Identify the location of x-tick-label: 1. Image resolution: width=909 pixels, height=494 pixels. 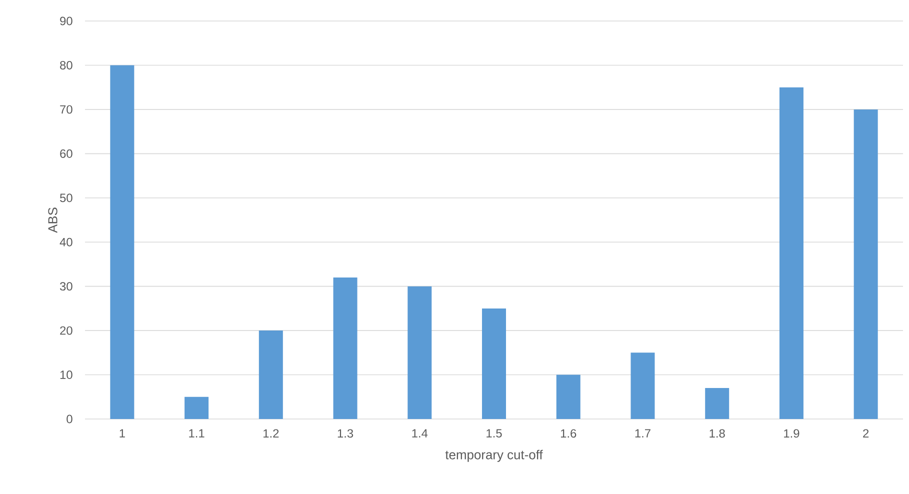
(122, 433).